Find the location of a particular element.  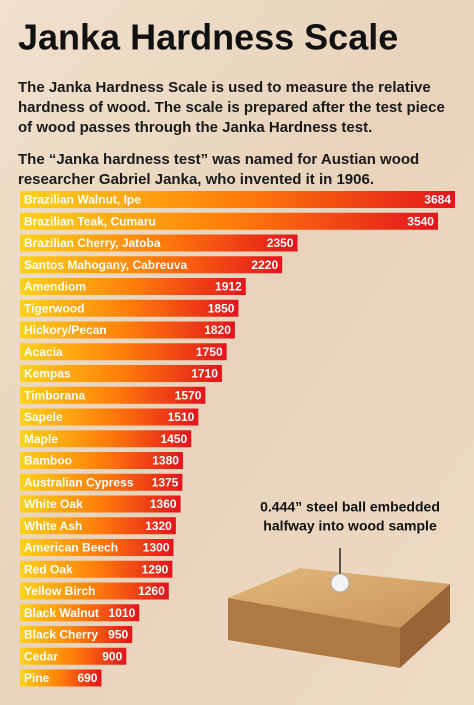

value-label: 1380 is located at coordinates (165, 461).